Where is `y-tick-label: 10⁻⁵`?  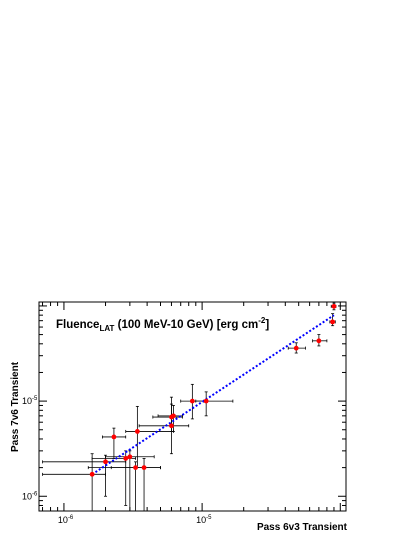
y-tick-label: 10⁻⁵ is located at coordinates (30, 401).